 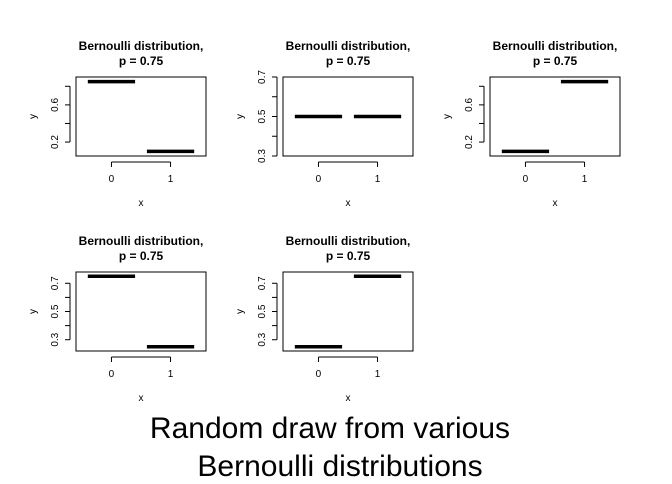 I want to click on figure-caption-line-2: Bernoulli distributions, so click(x=340, y=466).